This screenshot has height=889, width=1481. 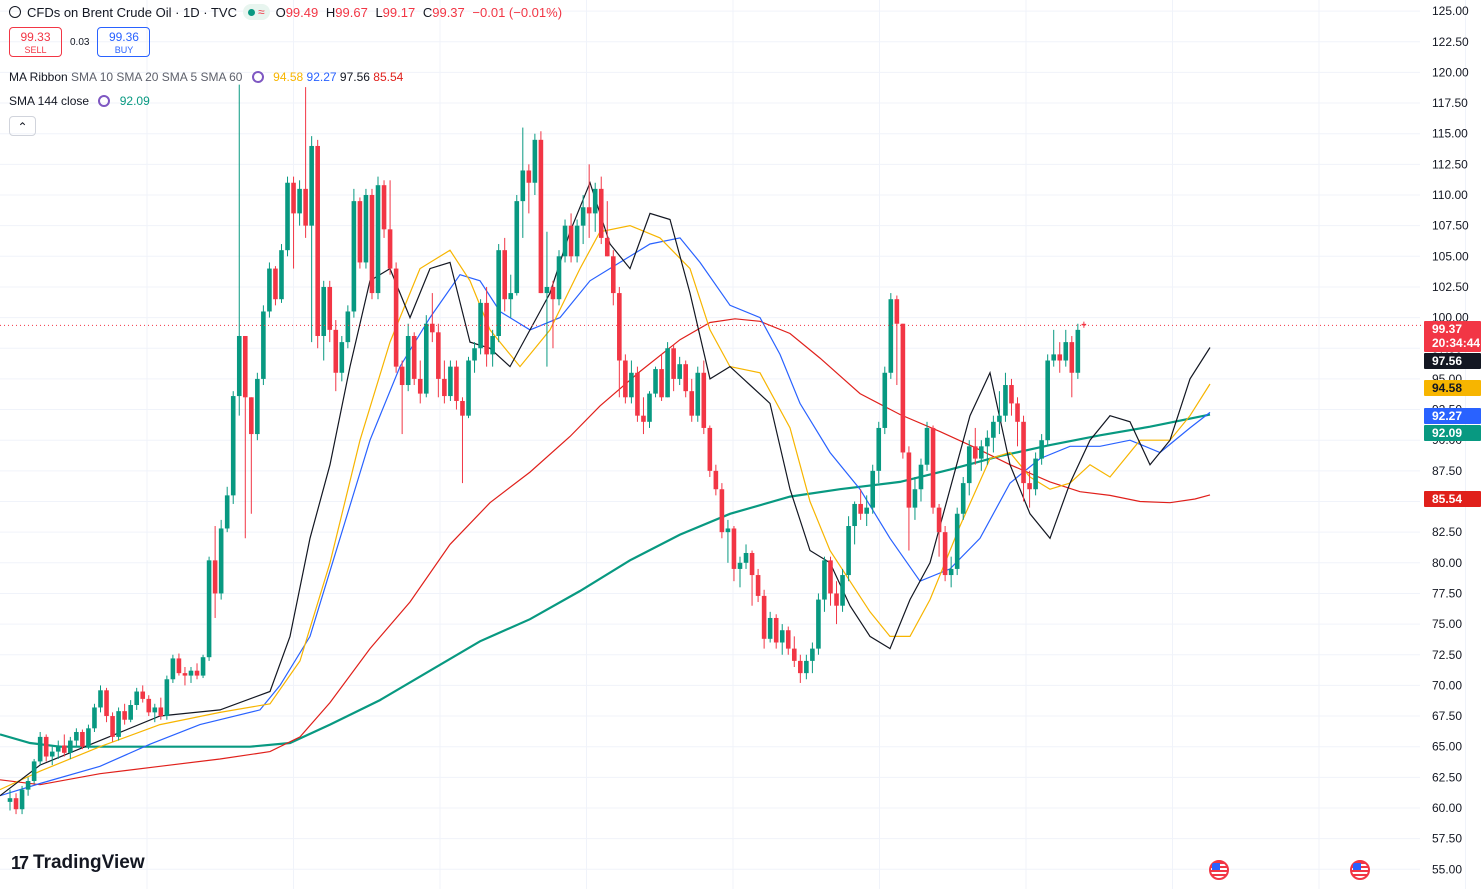 I want to click on indicator-loading-icon, so click(x=257, y=77).